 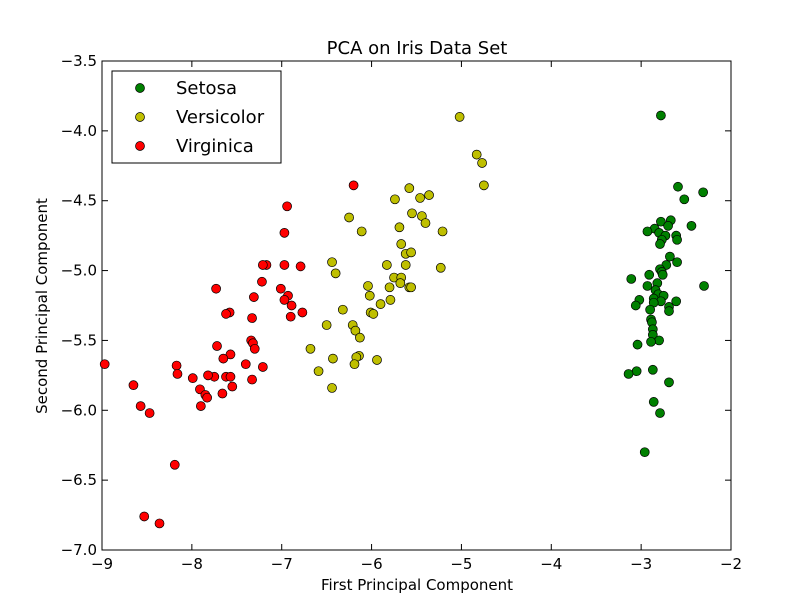 I want to click on chart-title: PCA on Iris Data Set, so click(x=417, y=48).